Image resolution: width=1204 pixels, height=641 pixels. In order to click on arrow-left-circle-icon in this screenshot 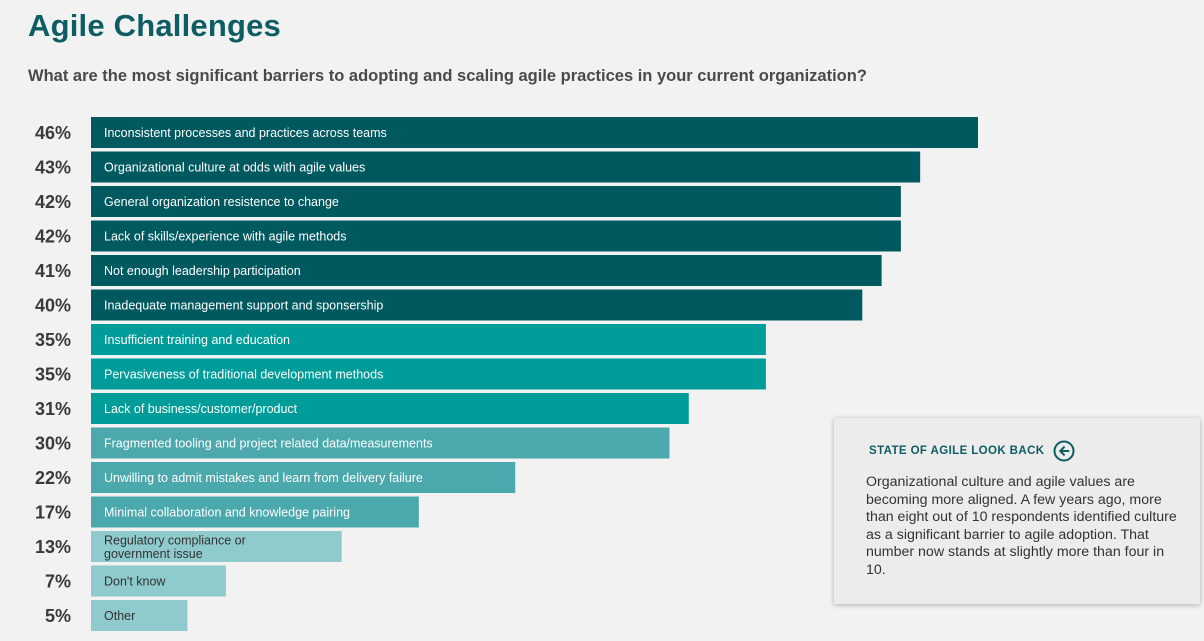, I will do `click(1064, 451)`.